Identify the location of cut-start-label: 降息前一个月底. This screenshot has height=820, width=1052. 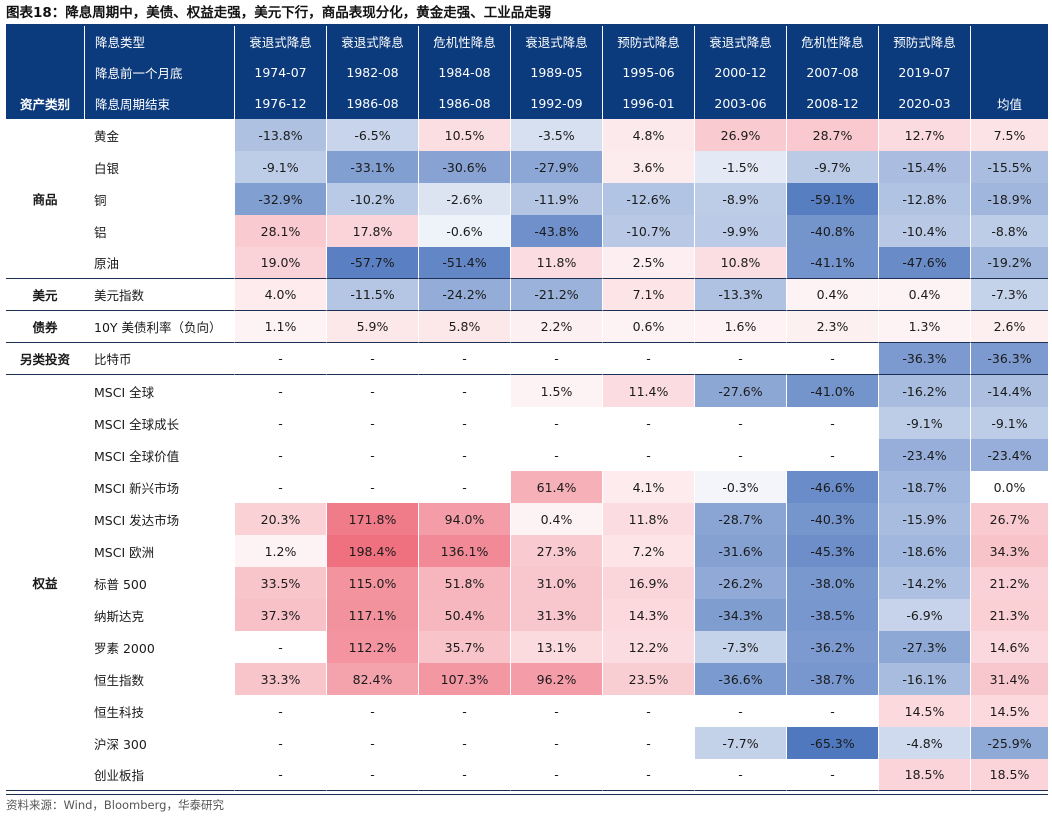
(159, 72).